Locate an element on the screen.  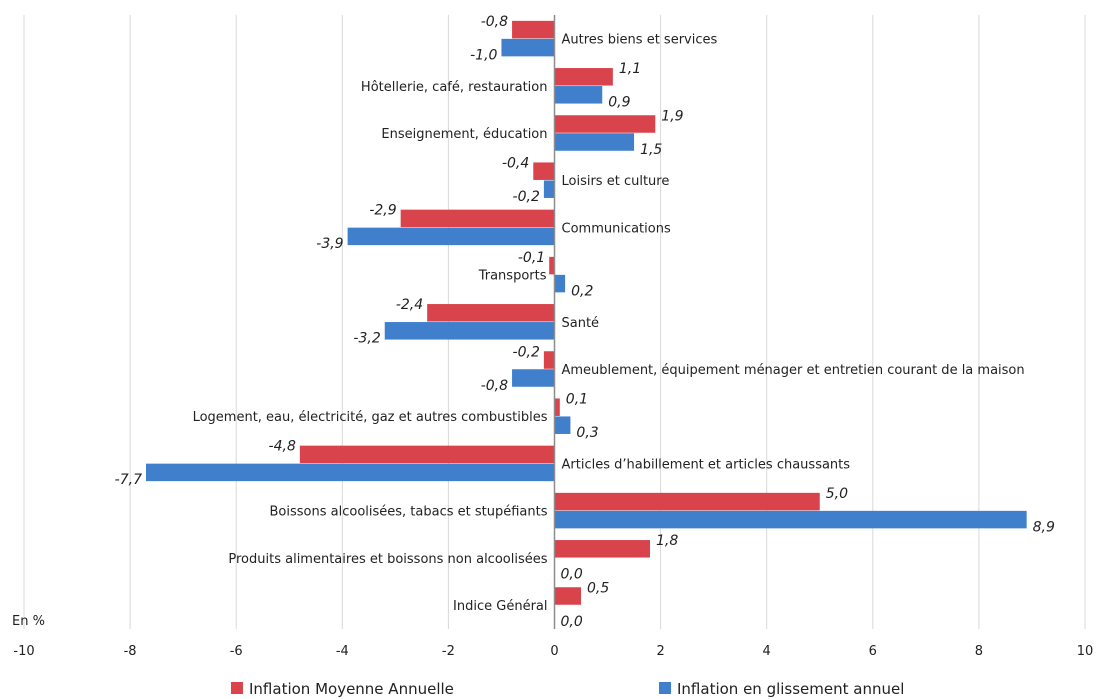
data-label: 1,8 is located at coordinates (667, 541).